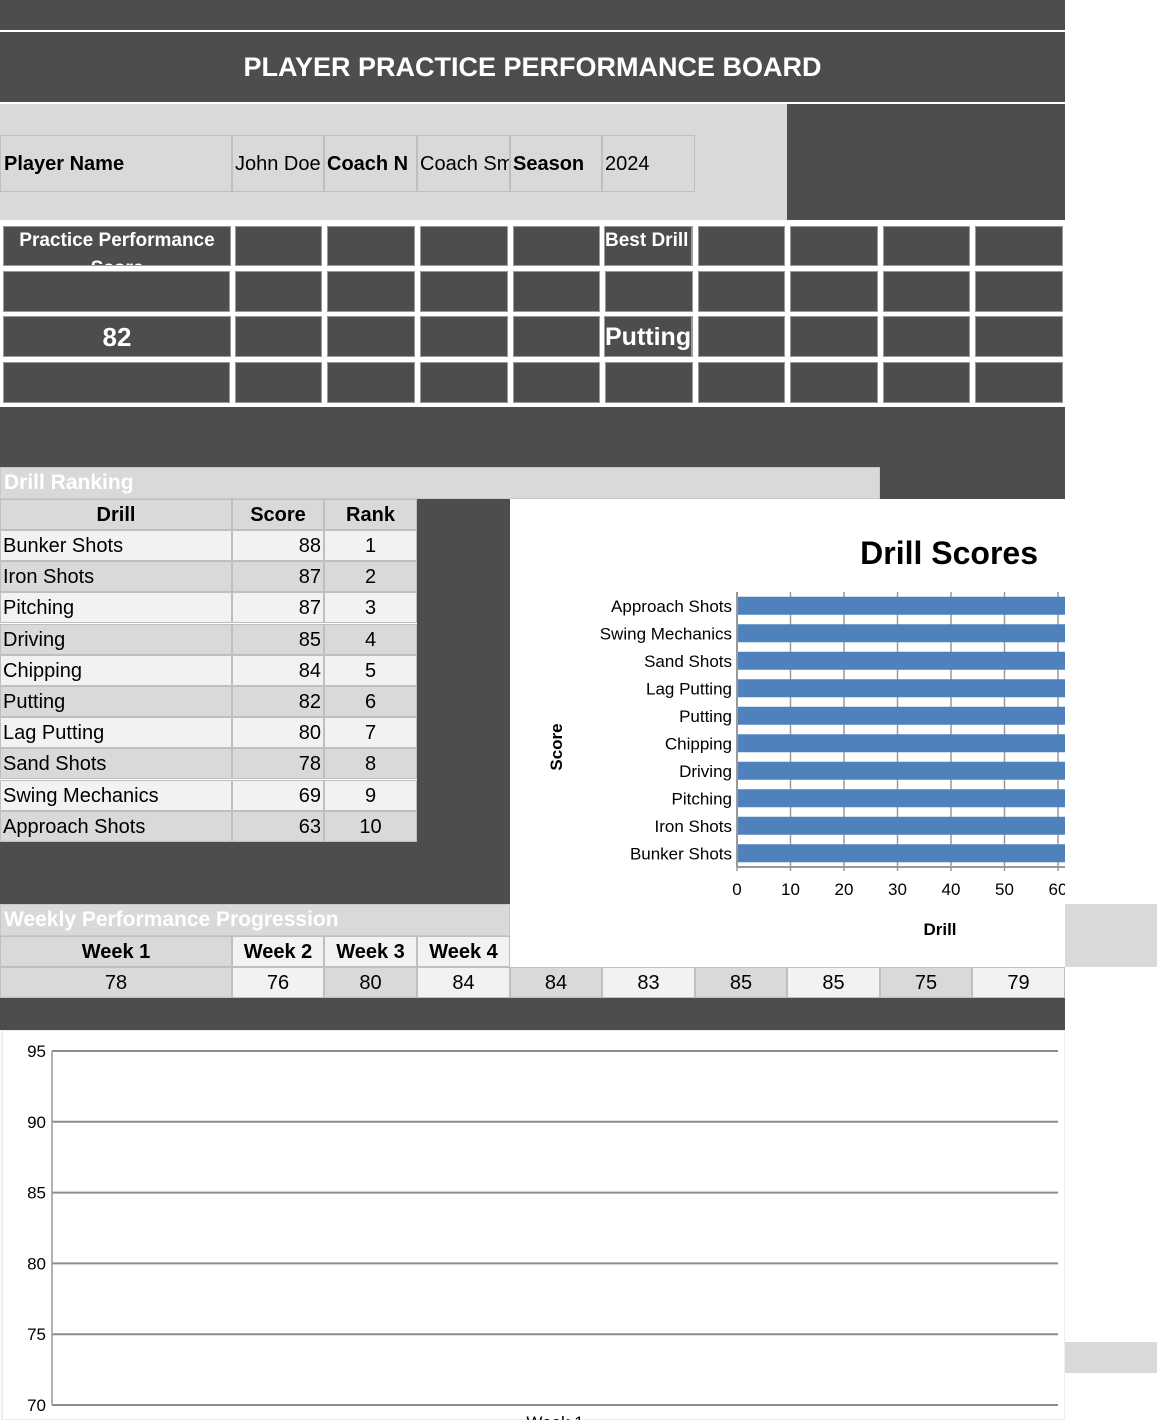 The width and height of the screenshot is (1157, 1420). I want to click on week-header: Week 1, so click(116, 951).